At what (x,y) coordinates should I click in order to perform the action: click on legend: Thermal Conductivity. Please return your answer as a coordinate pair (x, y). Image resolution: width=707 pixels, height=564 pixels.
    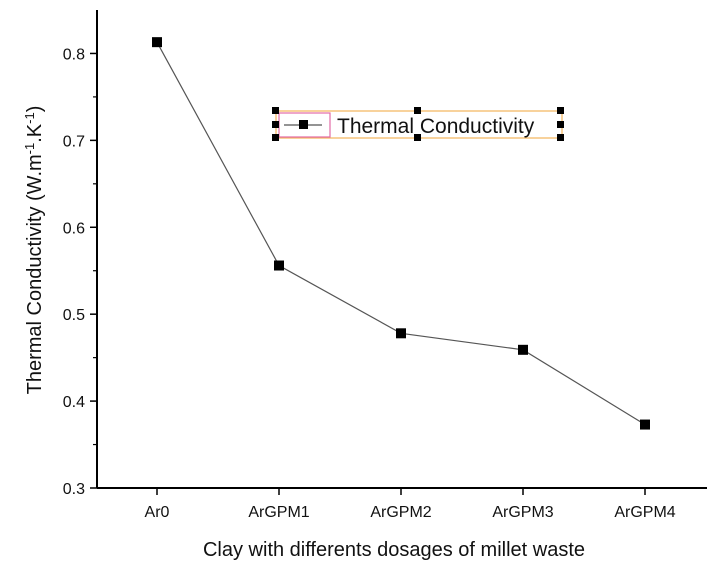
    Looking at the image, I should click on (418, 124).